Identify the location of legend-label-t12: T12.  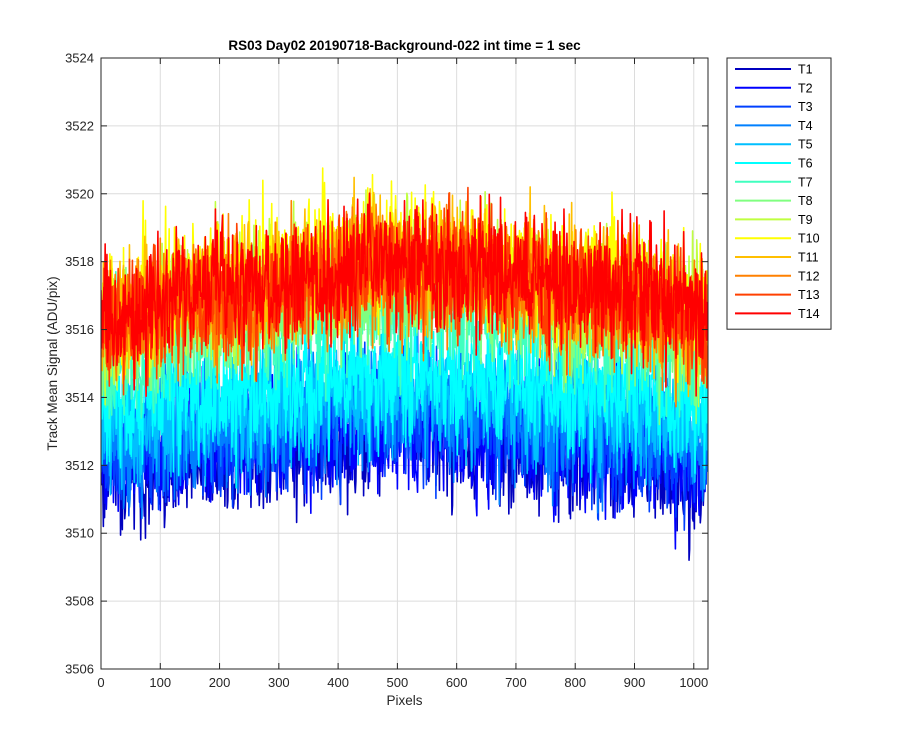
(809, 276).